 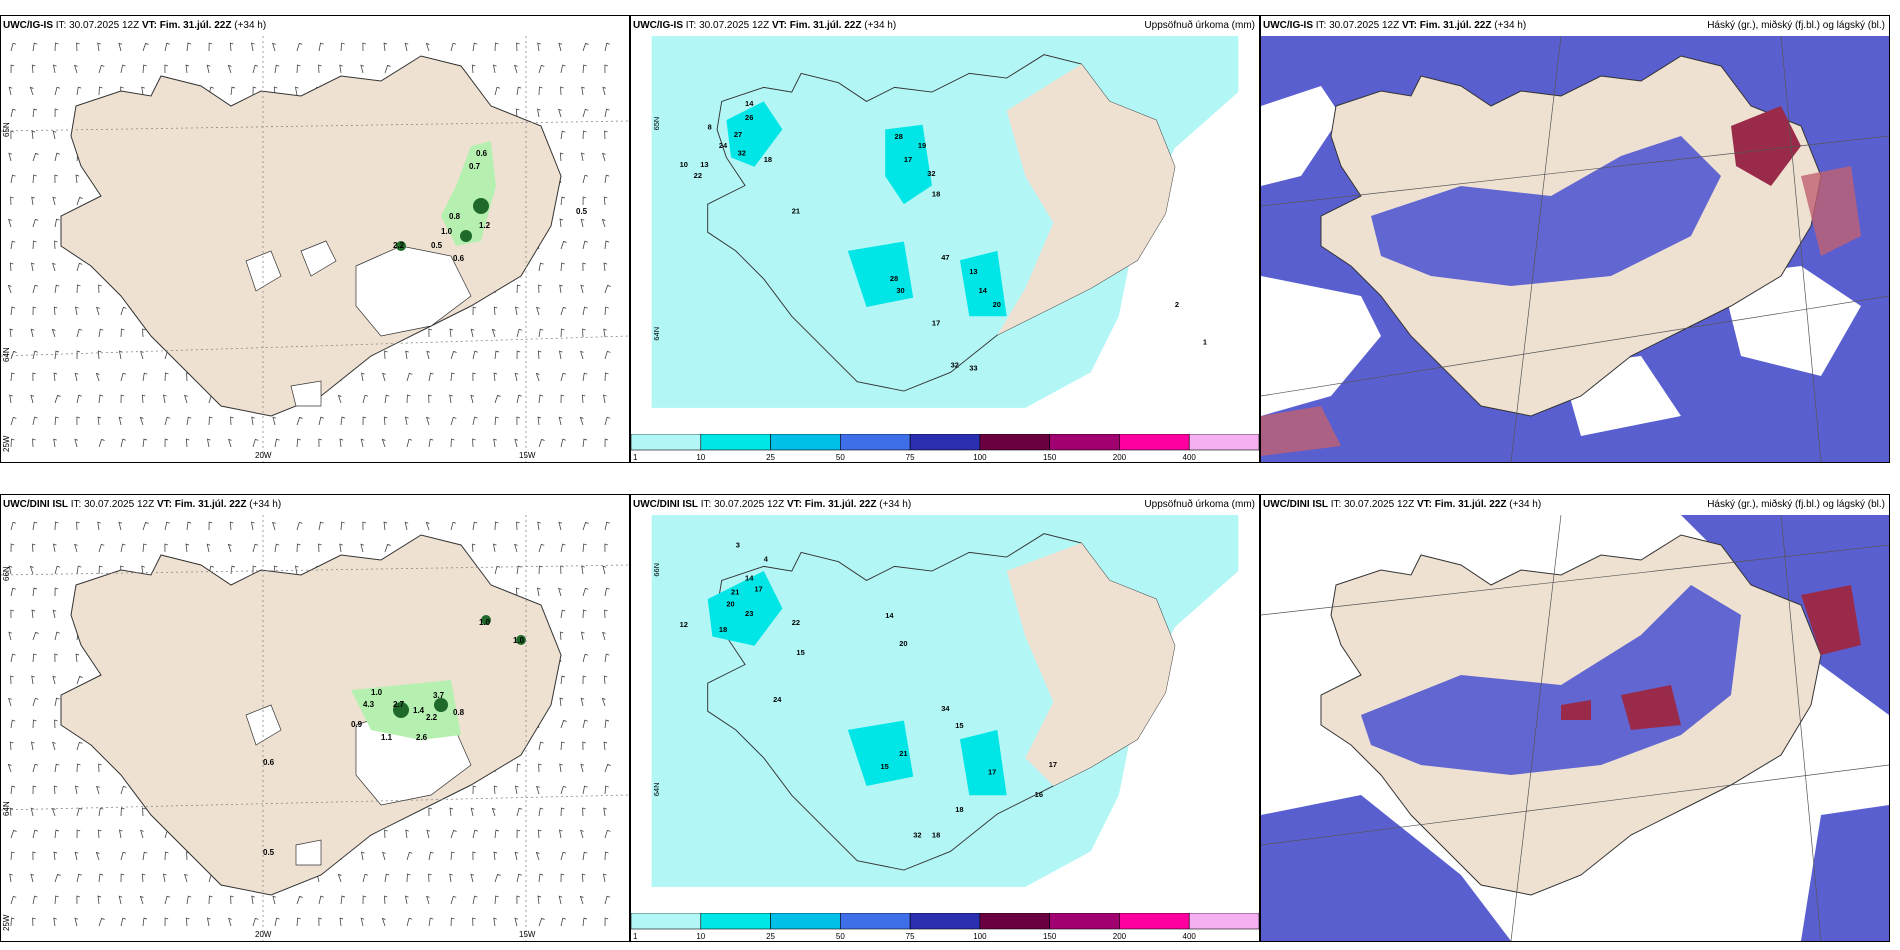 What do you see at coordinates (723, 145) in the screenshot?
I see `value-label: 24` at bounding box center [723, 145].